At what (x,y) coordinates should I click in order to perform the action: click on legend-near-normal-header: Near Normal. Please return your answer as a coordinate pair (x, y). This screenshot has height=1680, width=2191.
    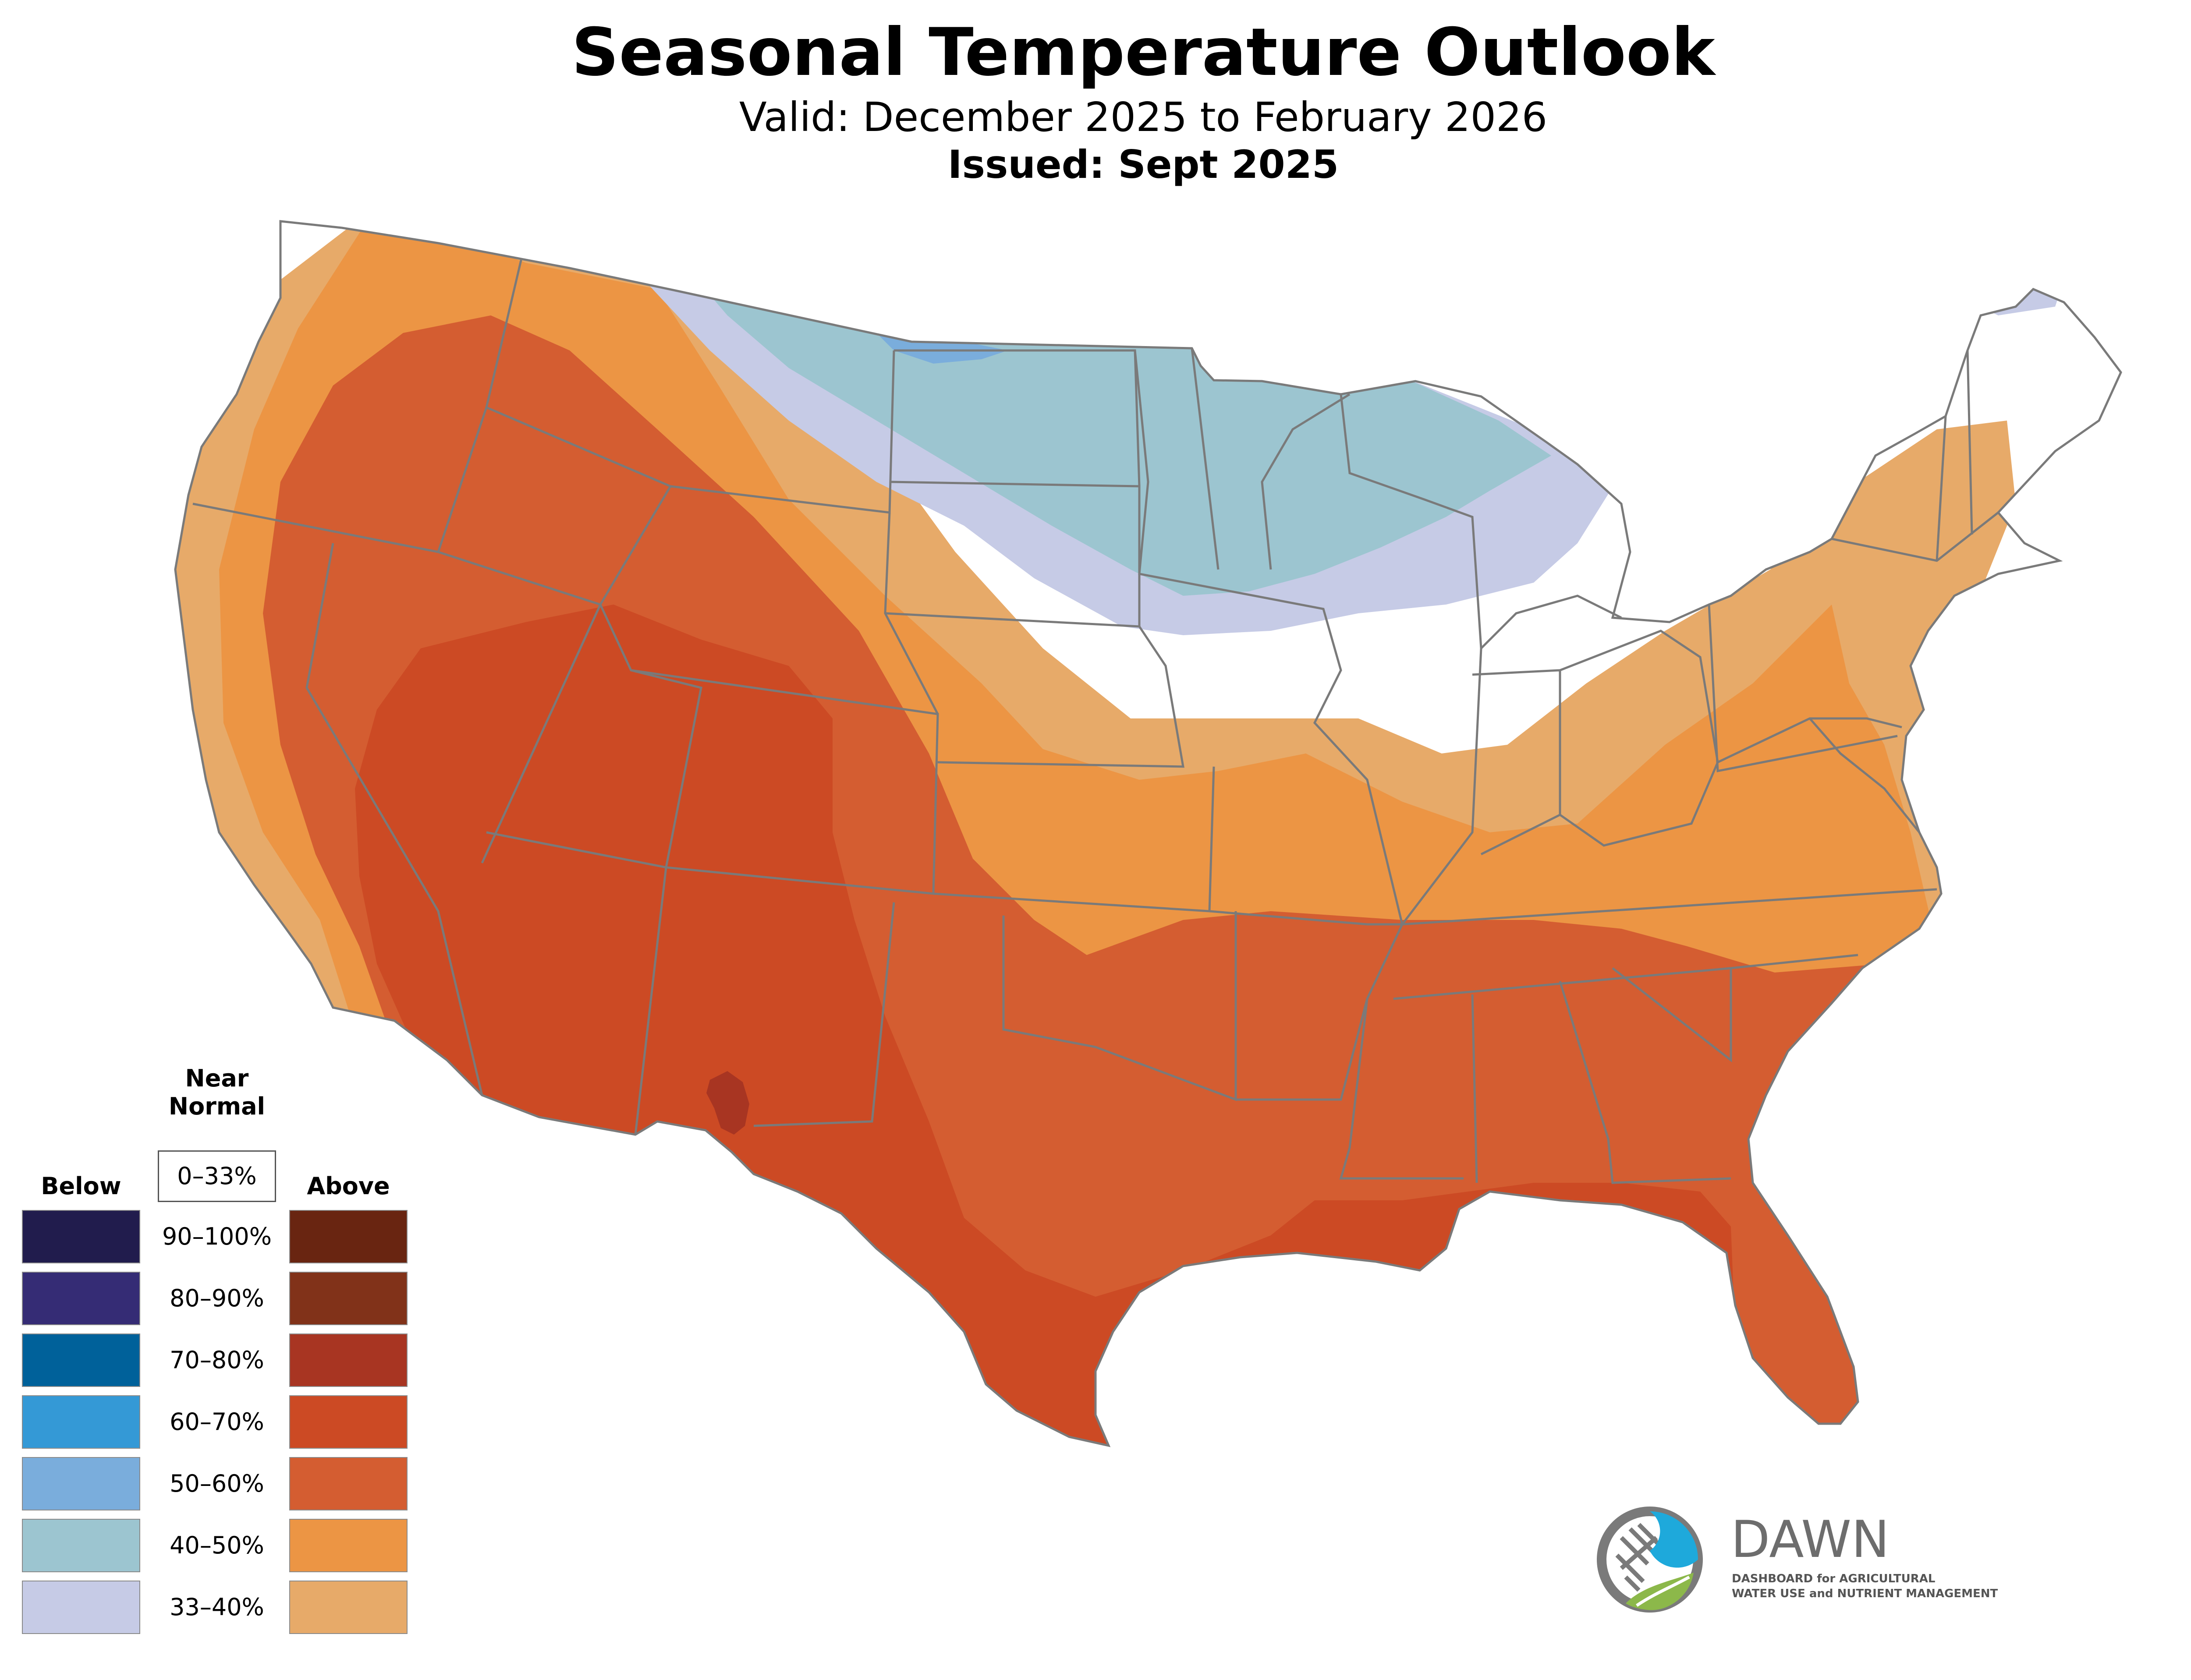
    Looking at the image, I should click on (217, 1093).